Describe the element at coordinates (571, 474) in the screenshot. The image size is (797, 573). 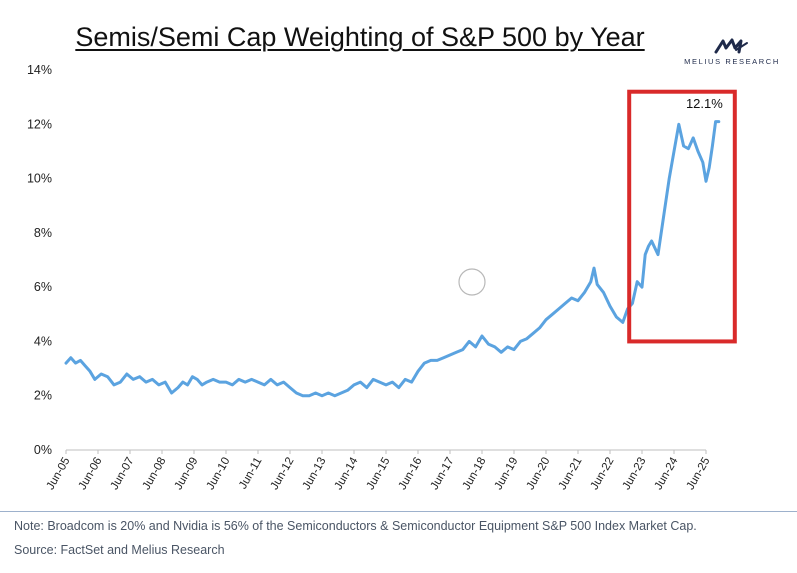
I see `x-tick-label: Jun-21` at that location.